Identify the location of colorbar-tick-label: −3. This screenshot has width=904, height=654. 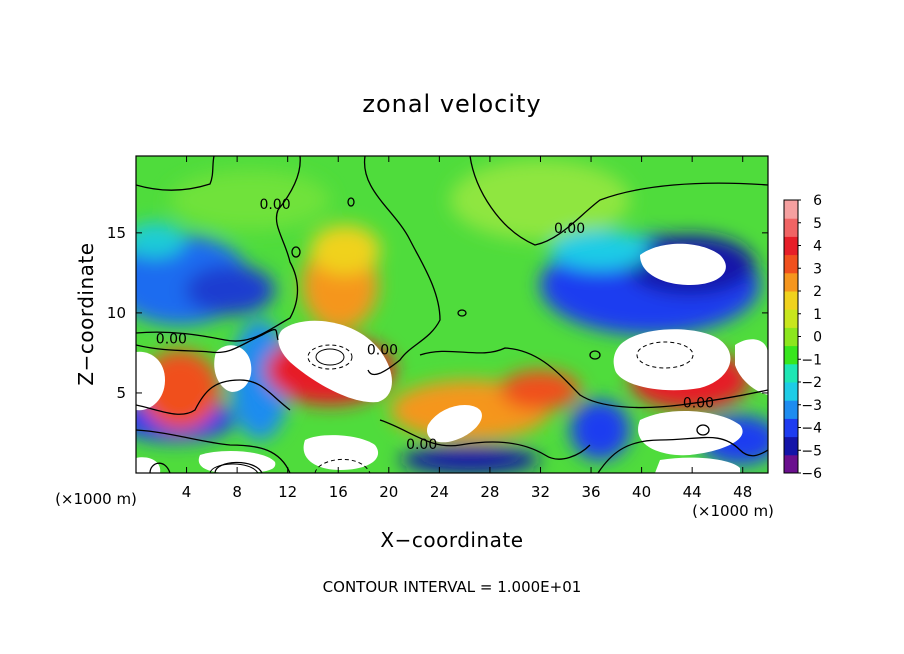
(811, 406).